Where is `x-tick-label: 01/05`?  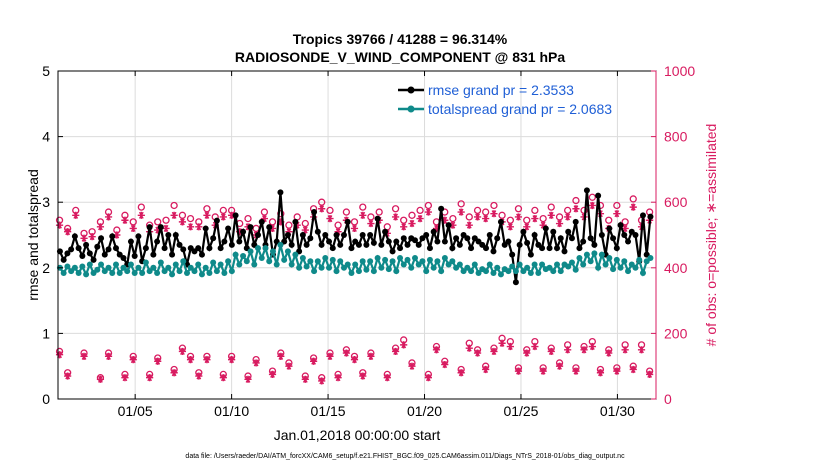
x-tick-label: 01/05 is located at coordinates (135, 411).